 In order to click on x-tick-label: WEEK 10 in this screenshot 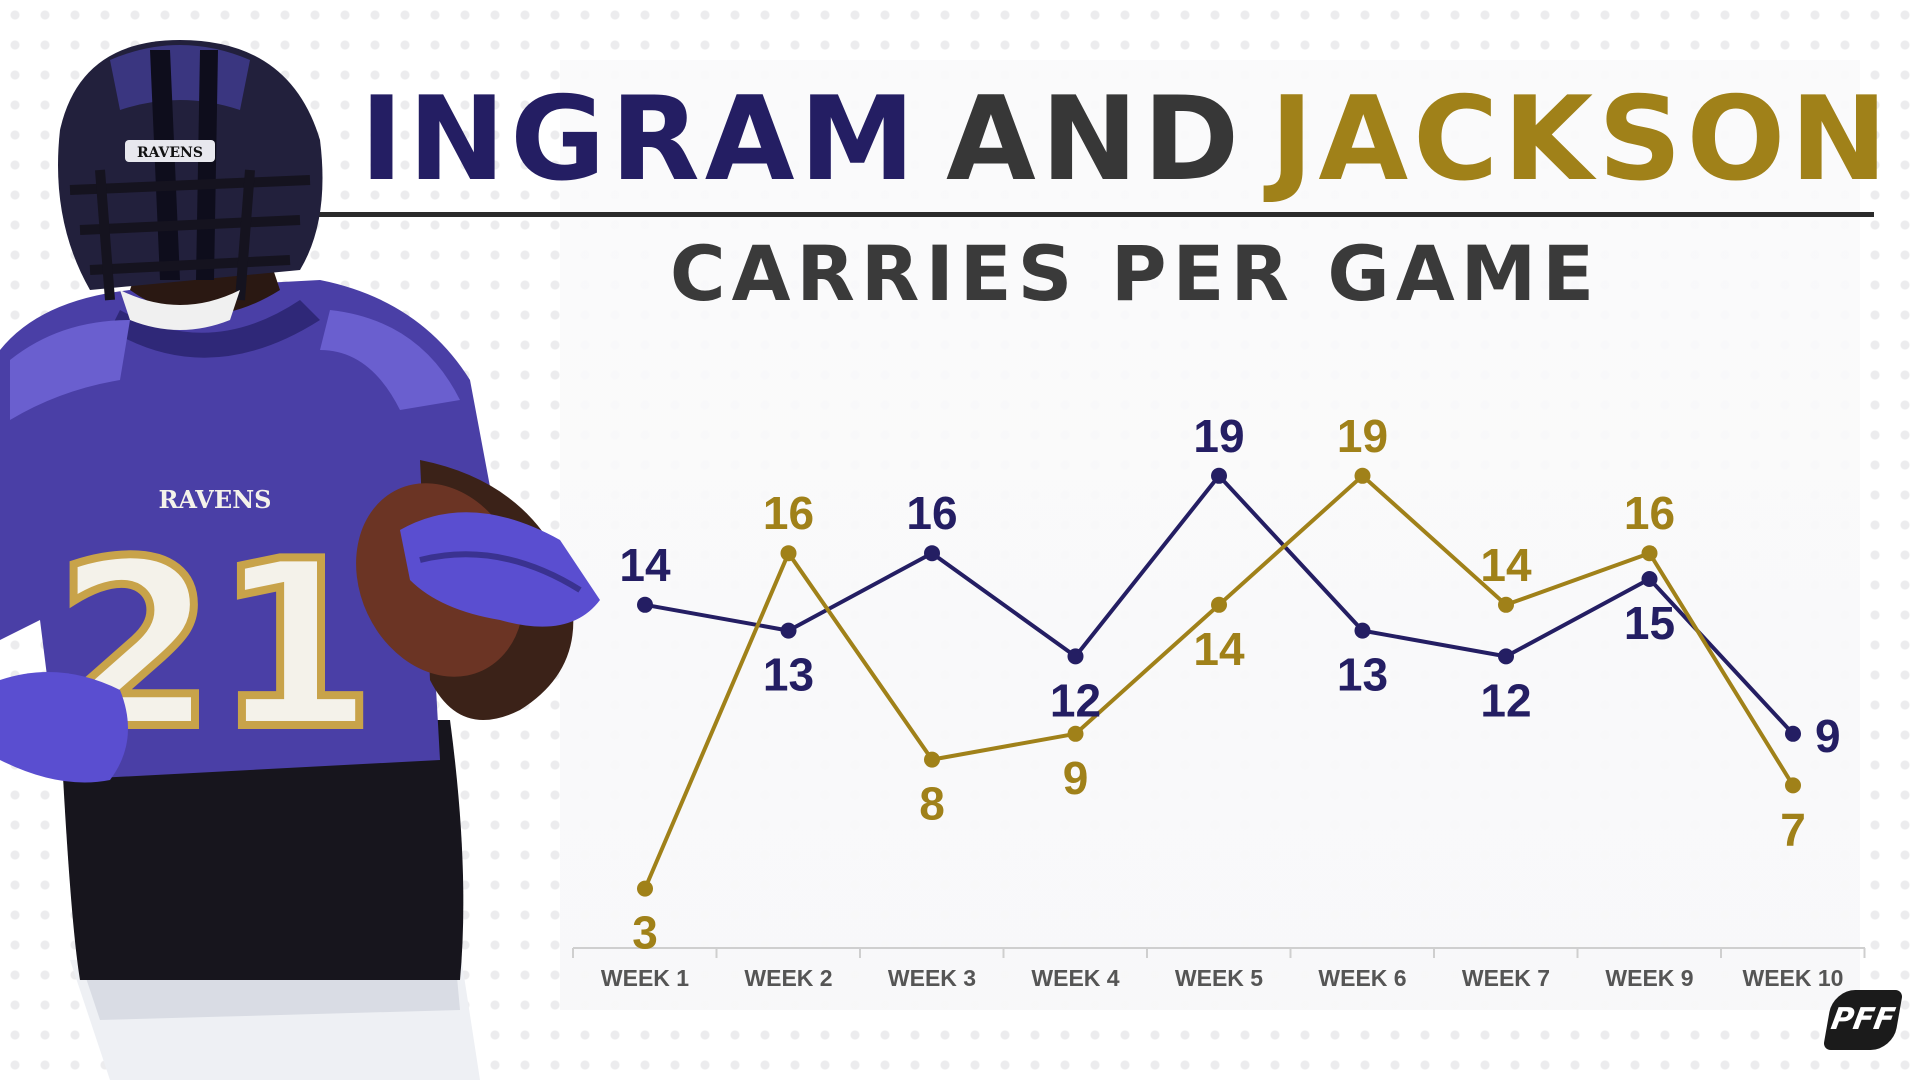, I will do `click(1793, 978)`.